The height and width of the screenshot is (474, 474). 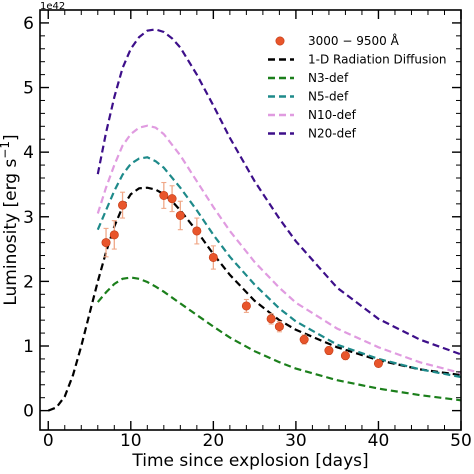 What do you see at coordinates (28, 282) in the screenshot?
I see `y-tick-label: 2` at bounding box center [28, 282].